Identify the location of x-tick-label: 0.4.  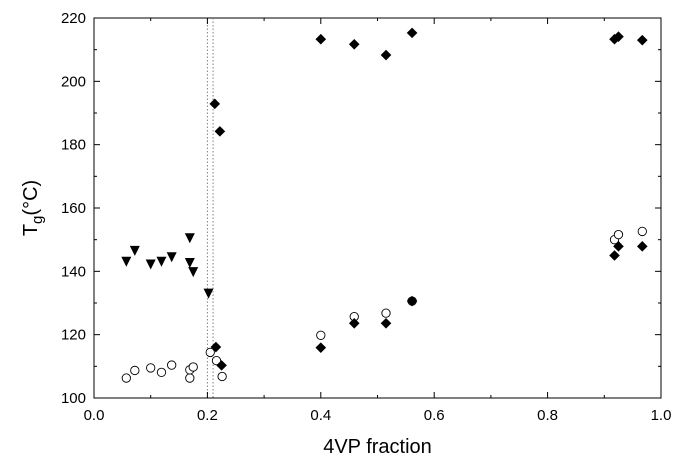
(320, 415).